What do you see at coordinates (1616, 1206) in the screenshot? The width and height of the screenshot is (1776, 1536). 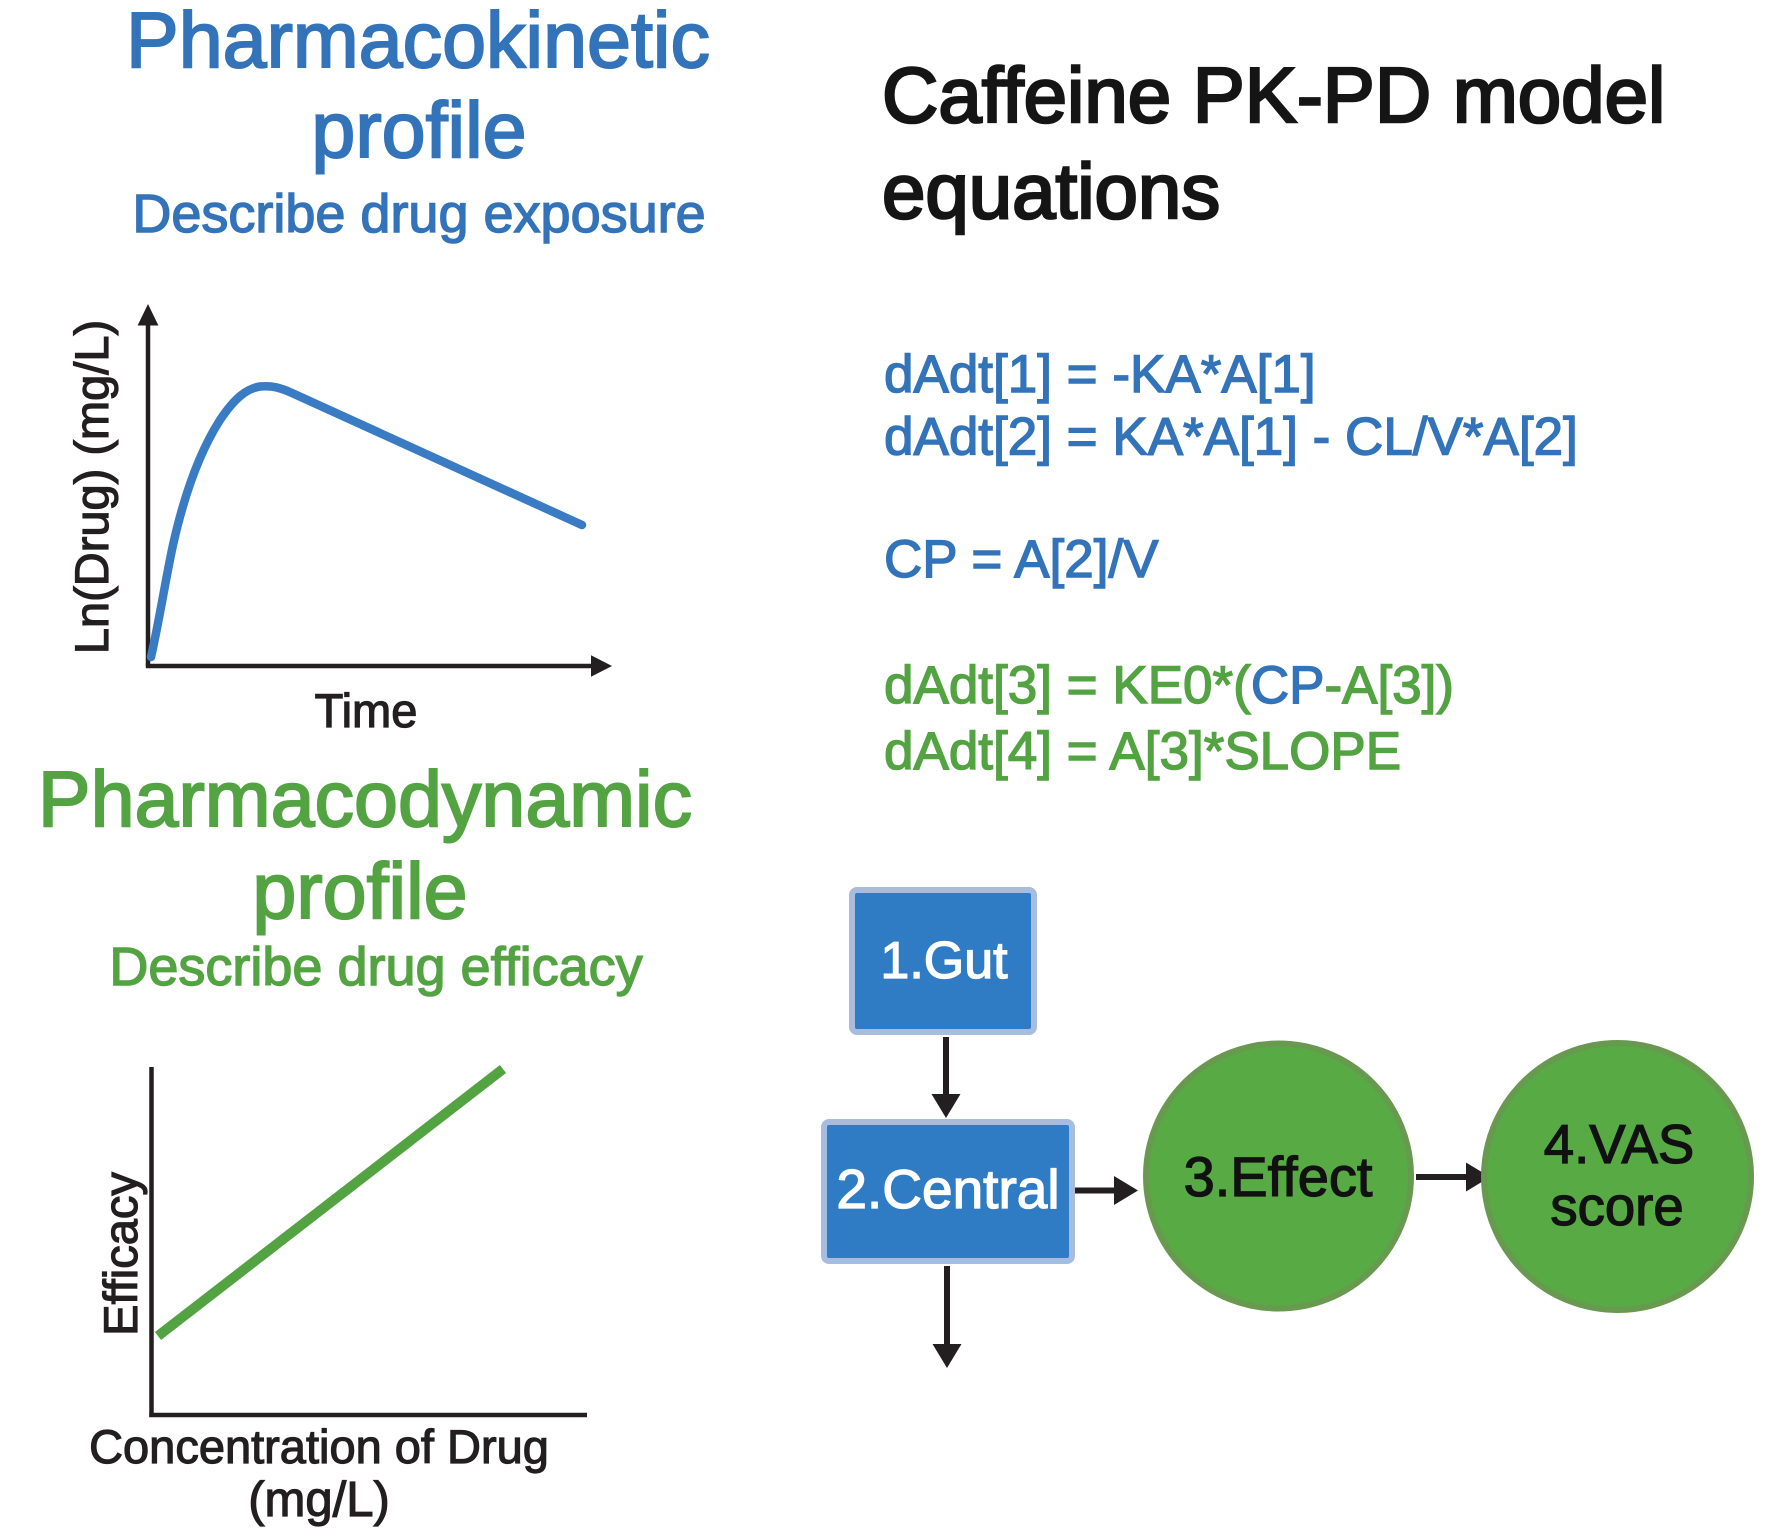 I see `svg-text: score` at bounding box center [1616, 1206].